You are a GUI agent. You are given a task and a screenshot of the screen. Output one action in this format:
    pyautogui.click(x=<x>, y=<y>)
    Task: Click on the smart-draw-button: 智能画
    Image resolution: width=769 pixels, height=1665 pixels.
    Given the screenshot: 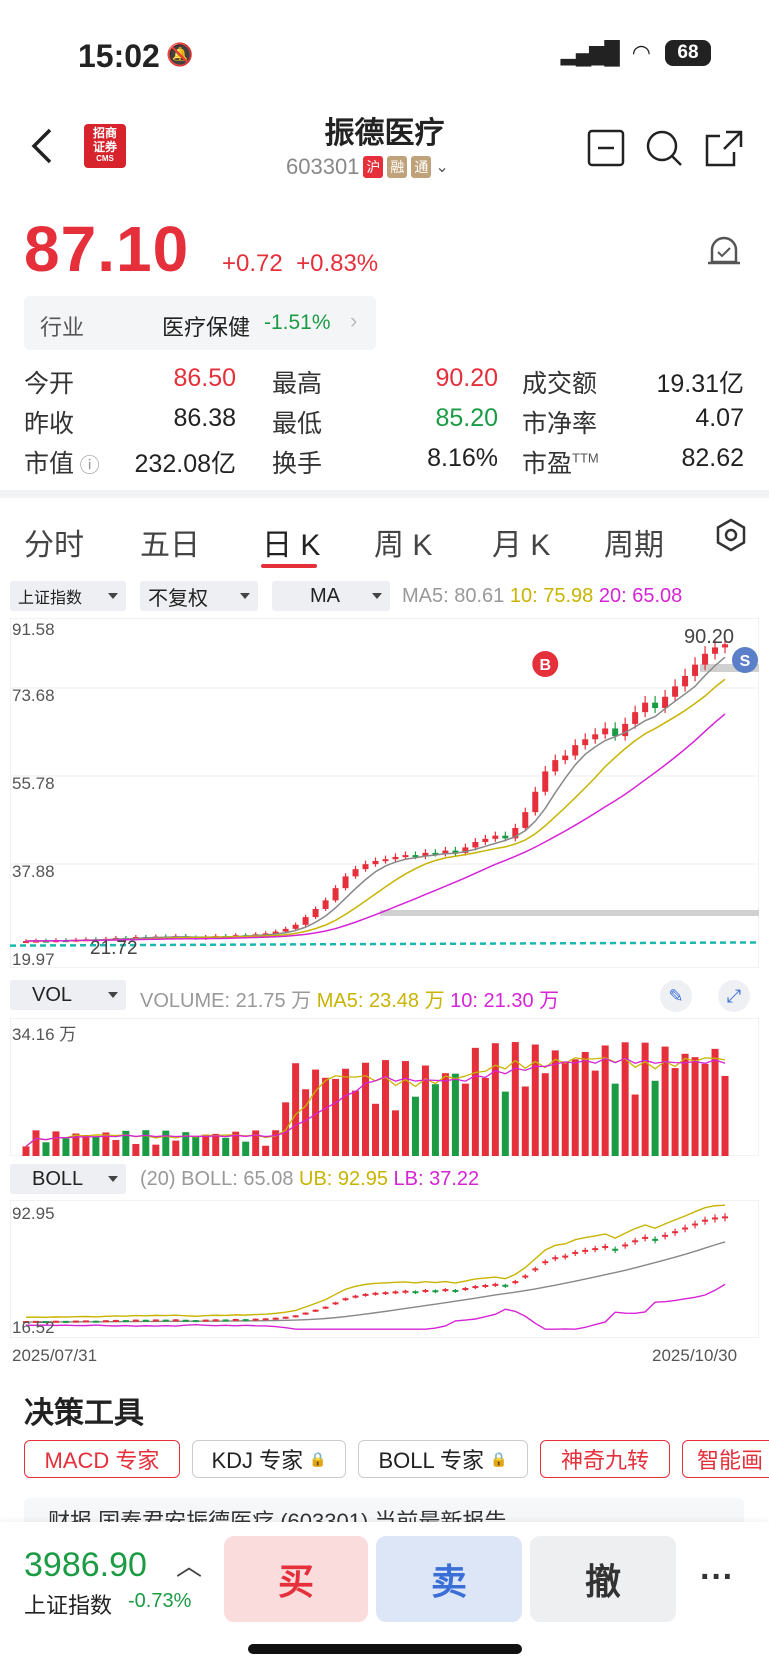 What is the action you would take?
    pyautogui.click(x=725, y=1459)
    